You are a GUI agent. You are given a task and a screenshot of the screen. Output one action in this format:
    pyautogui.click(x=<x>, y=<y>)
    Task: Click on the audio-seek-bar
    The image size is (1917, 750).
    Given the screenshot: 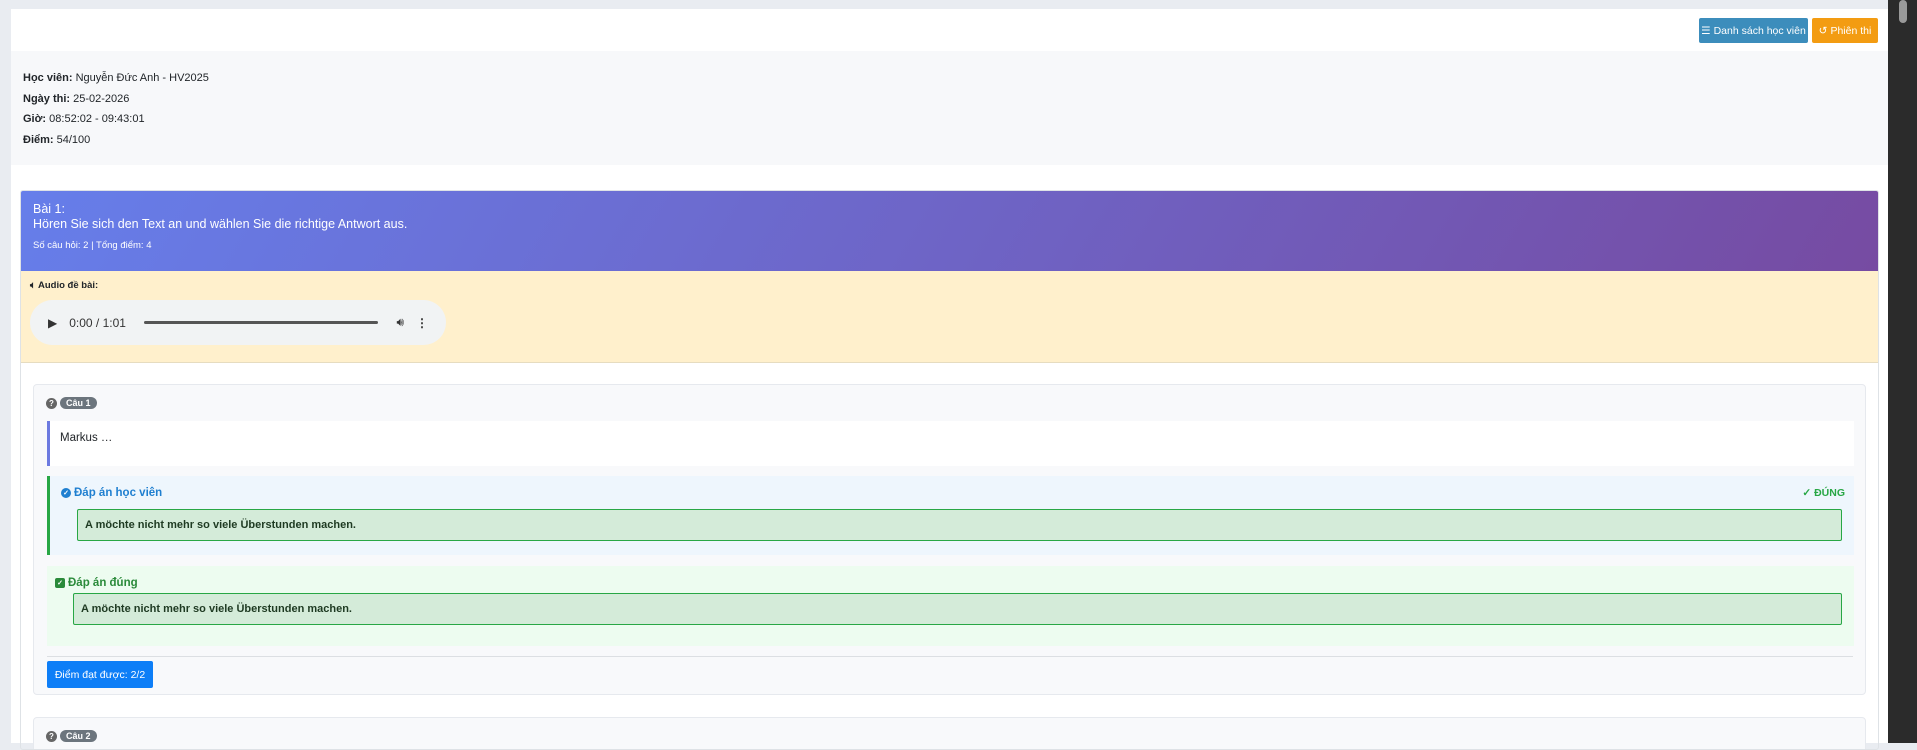 What is the action you would take?
    pyautogui.click(x=261, y=322)
    